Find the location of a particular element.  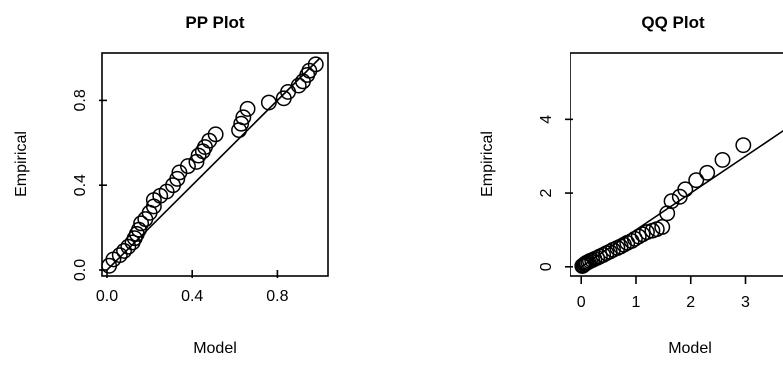

qq-y-tick-label: 2 is located at coordinates (546, 193).